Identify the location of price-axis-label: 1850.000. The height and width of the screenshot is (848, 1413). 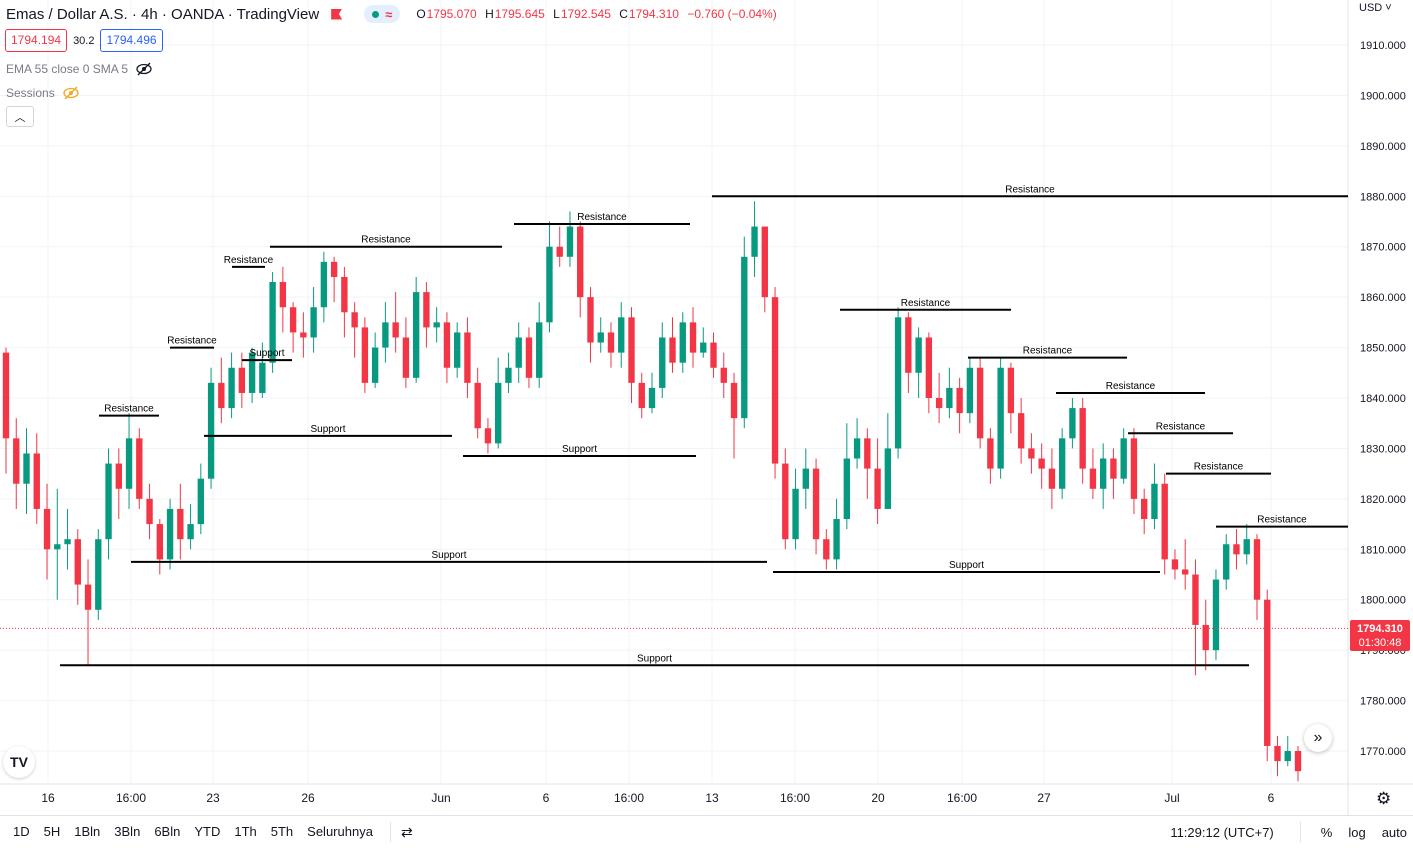
(1383, 349).